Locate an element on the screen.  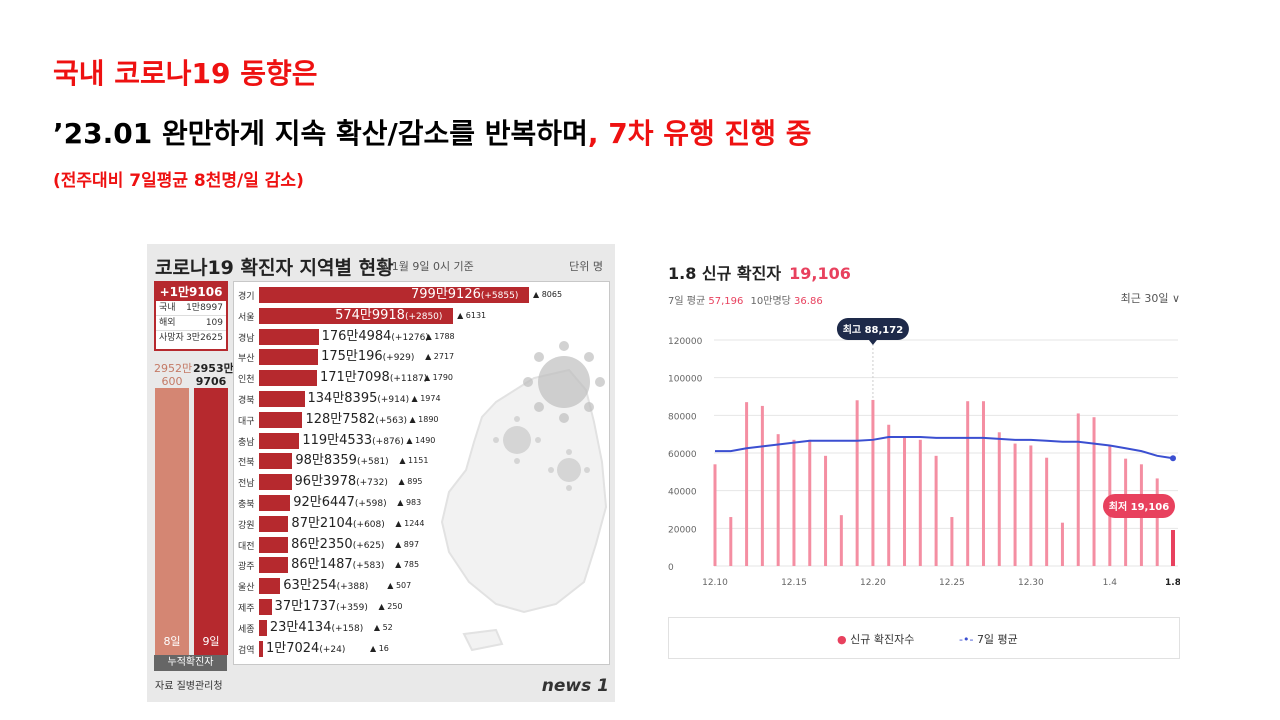
infographic-unit: 단위 명 is located at coordinates (586, 266).